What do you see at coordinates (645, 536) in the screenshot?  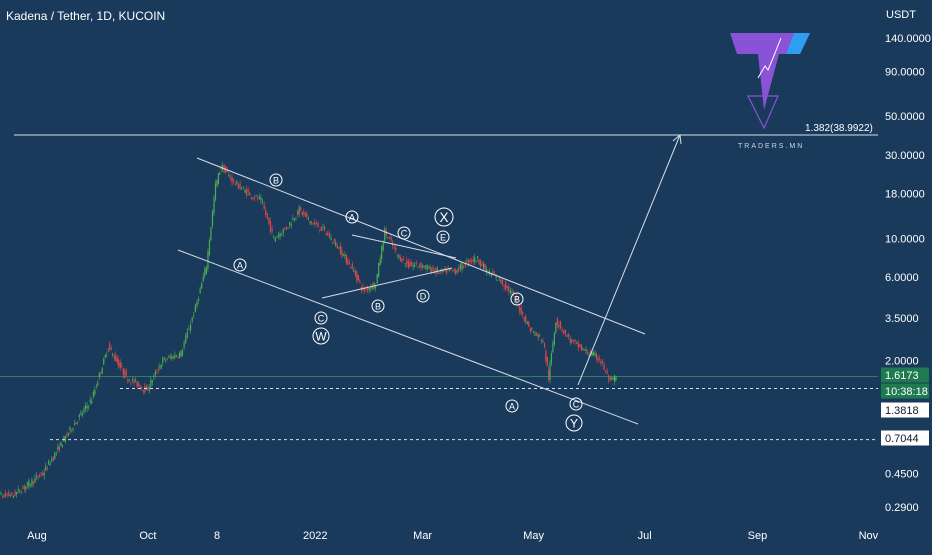 I see `time-tick-label: Jul` at bounding box center [645, 536].